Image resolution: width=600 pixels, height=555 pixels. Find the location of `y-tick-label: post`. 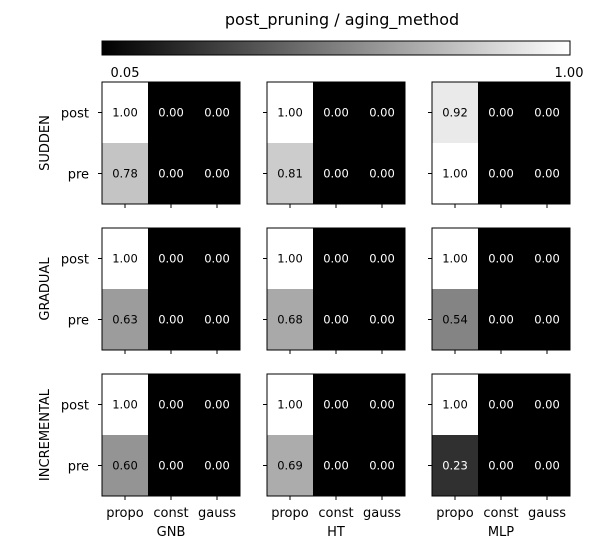

y-tick-label: post is located at coordinates (75, 114).